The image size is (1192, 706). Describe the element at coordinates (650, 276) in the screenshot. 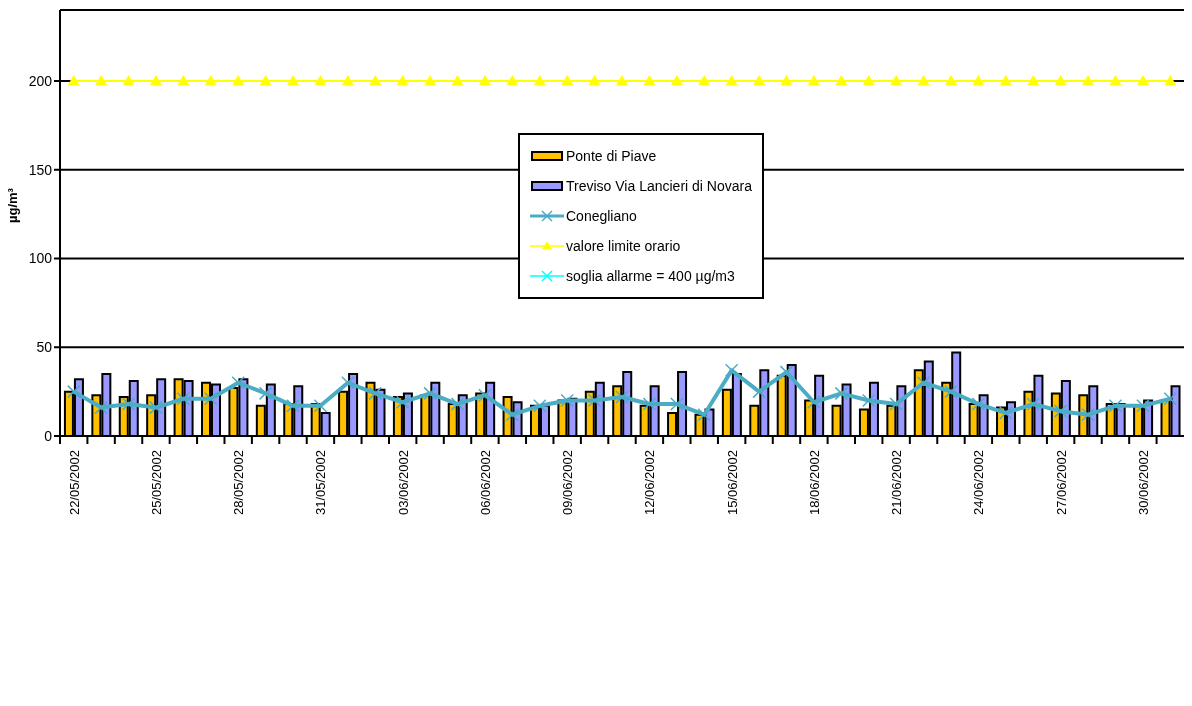

I see `legend-label: soglia allarme = 400 µg/m3` at that location.